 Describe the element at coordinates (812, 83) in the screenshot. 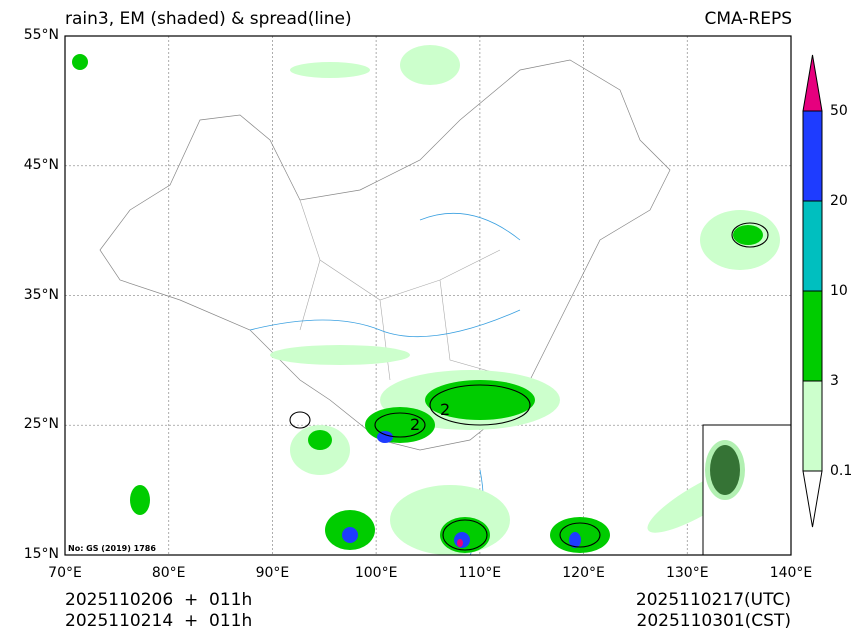

I see `colorbar-extend-max` at that location.